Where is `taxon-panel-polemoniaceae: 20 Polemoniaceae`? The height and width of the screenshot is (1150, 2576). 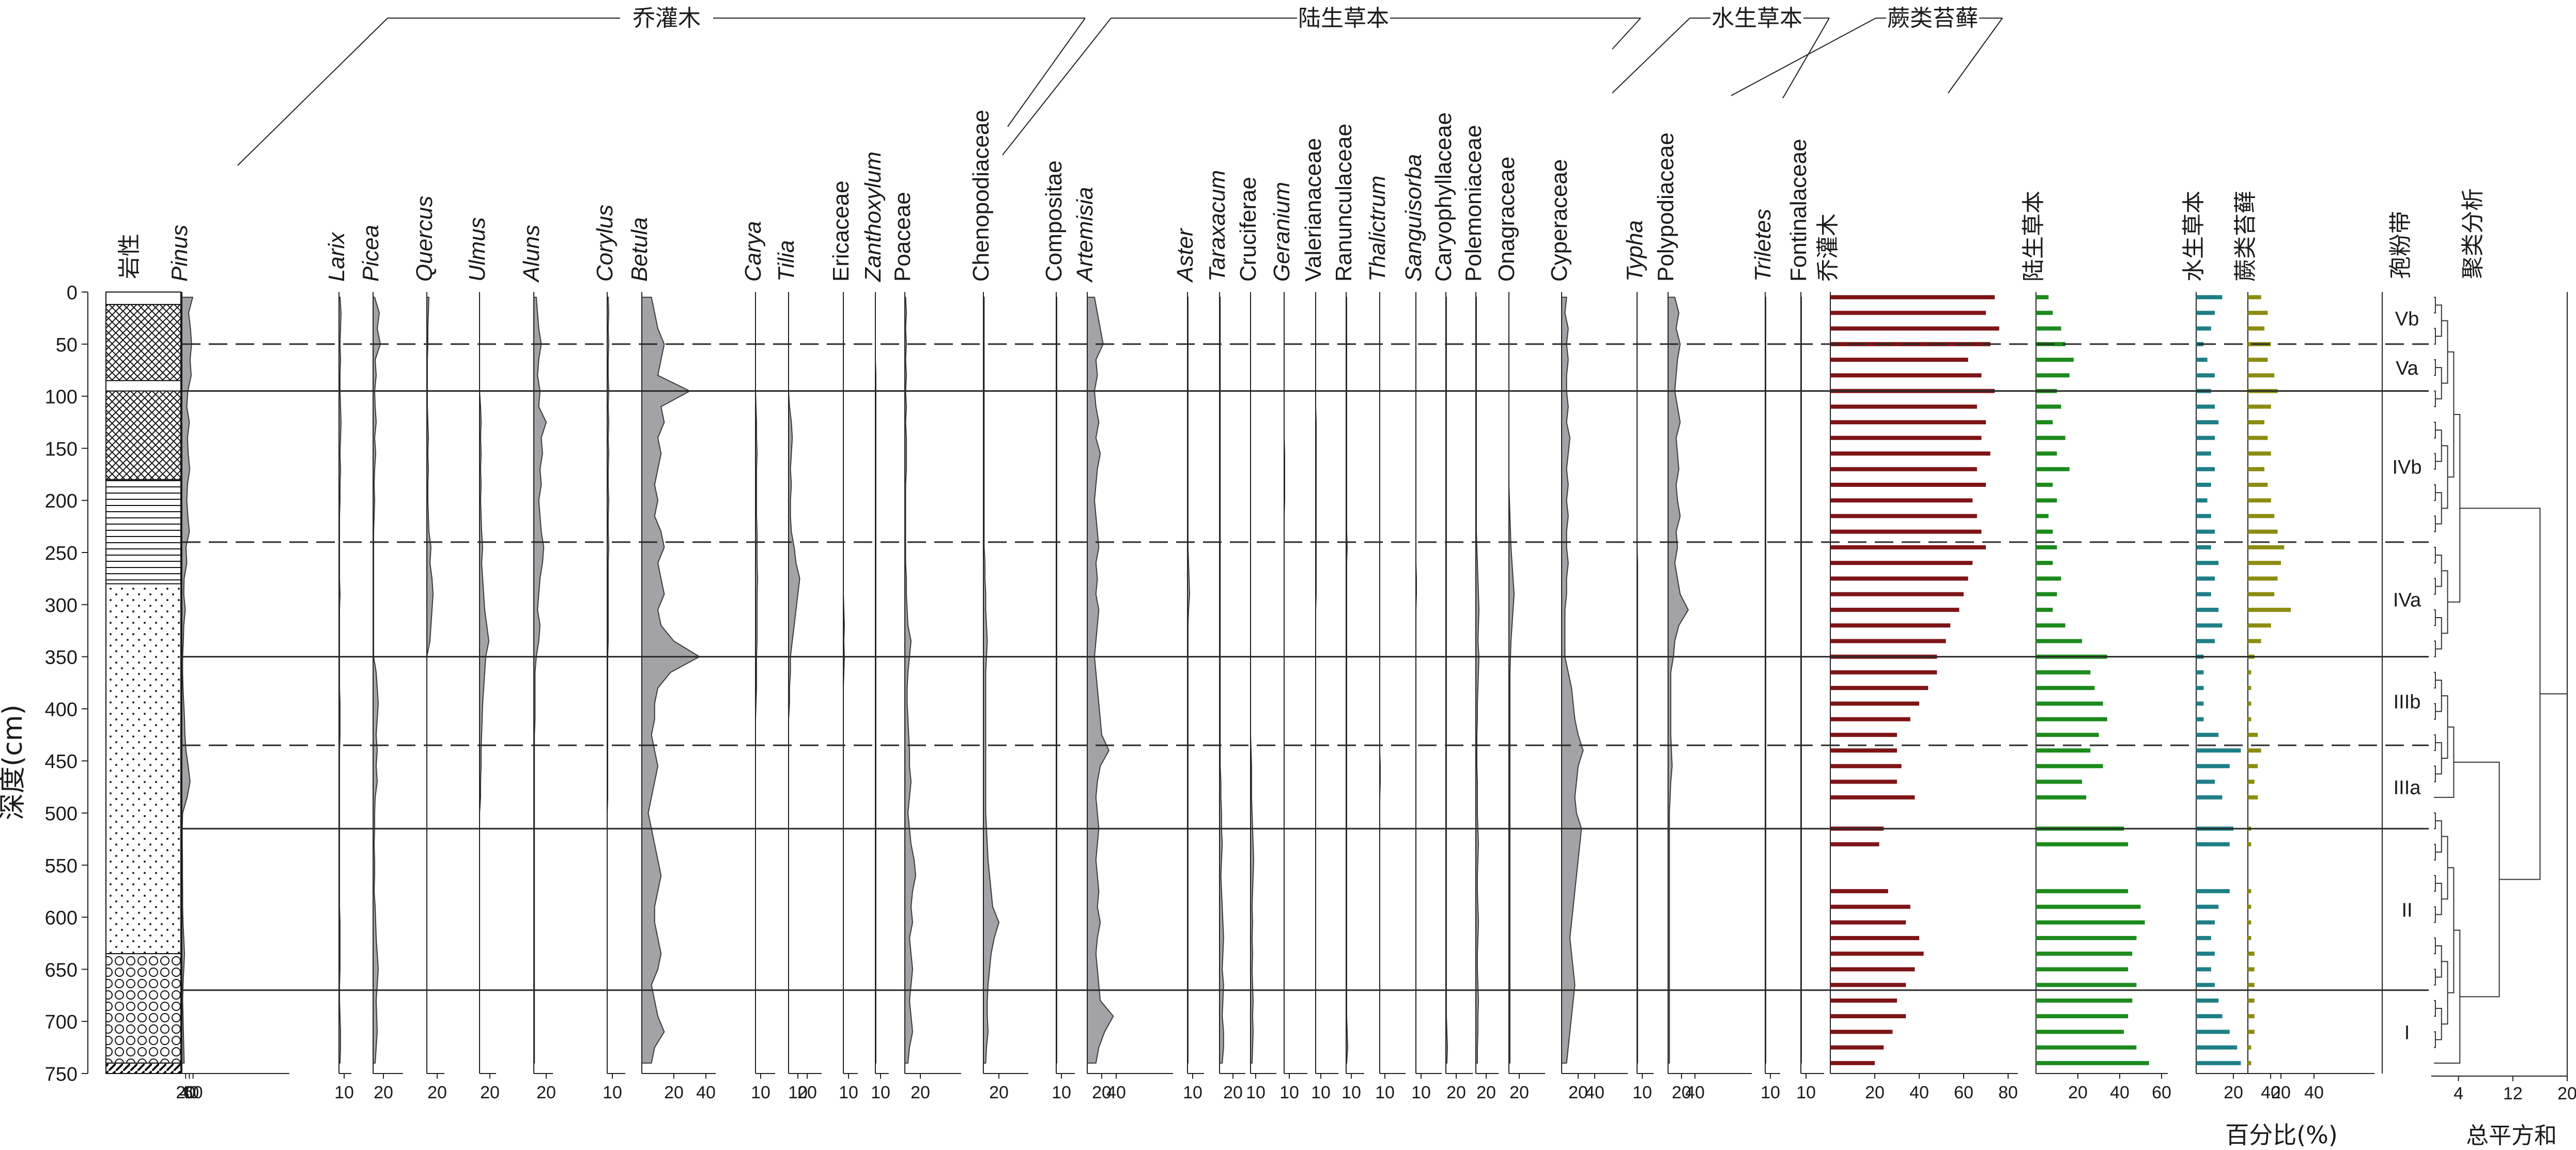 taxon-panel-polemoniaceae: 20 Polemoniaceae is located at coordinates (1480, 613).